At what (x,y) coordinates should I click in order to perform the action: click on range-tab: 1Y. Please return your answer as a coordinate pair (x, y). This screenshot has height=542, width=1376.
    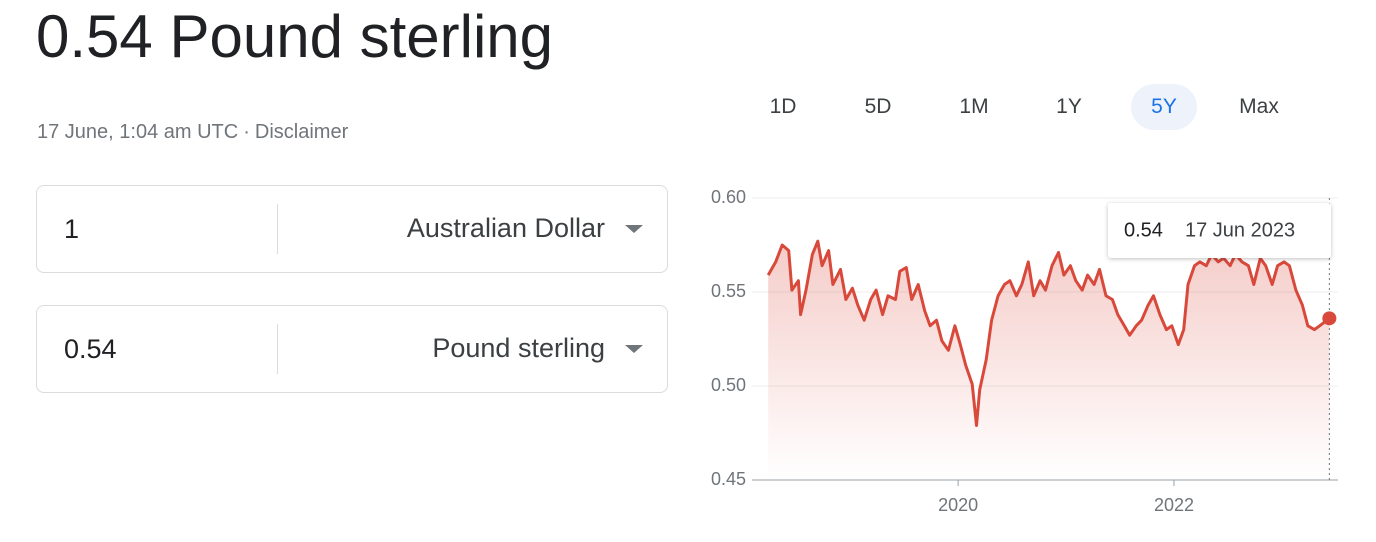
    Looking at the image, I should click on (1069, 106).